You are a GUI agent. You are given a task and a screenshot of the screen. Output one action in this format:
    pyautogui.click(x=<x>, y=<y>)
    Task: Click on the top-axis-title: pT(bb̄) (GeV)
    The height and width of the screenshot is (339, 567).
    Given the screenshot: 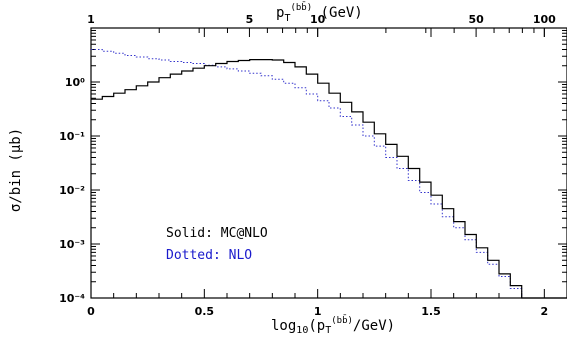 What is the action you would take?
    pyautogui.click(x=319, y=12)
    